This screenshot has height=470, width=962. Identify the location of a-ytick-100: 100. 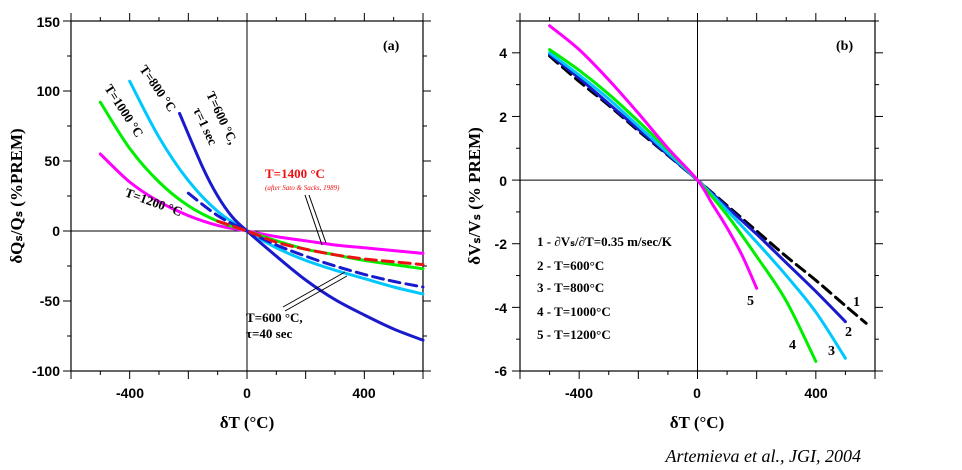
(49, 91).